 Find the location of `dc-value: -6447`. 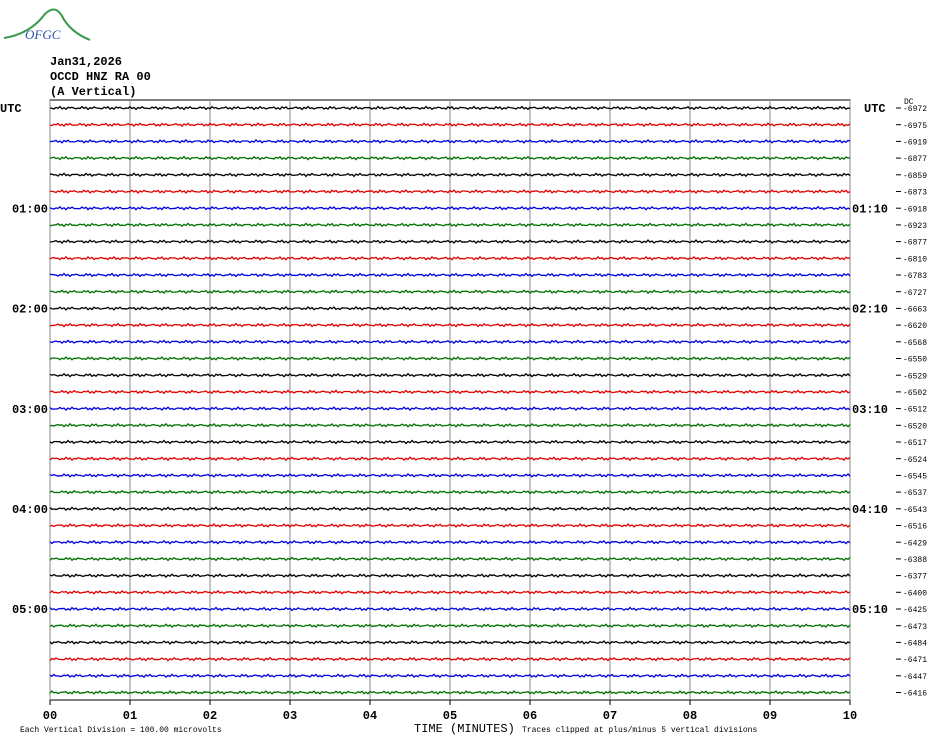

dc-value: -6447 is located at coordinates (915, 677).